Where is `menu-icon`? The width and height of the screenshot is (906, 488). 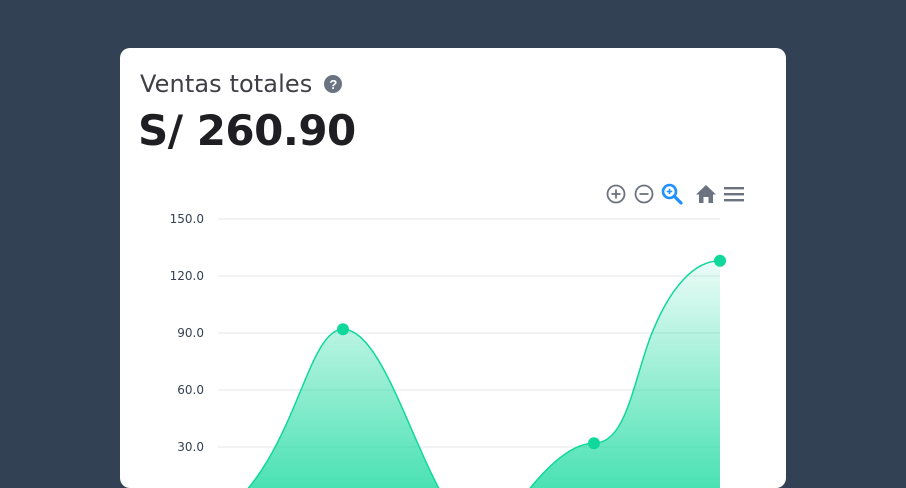 menu-icon is located at coordinates (734, 194).